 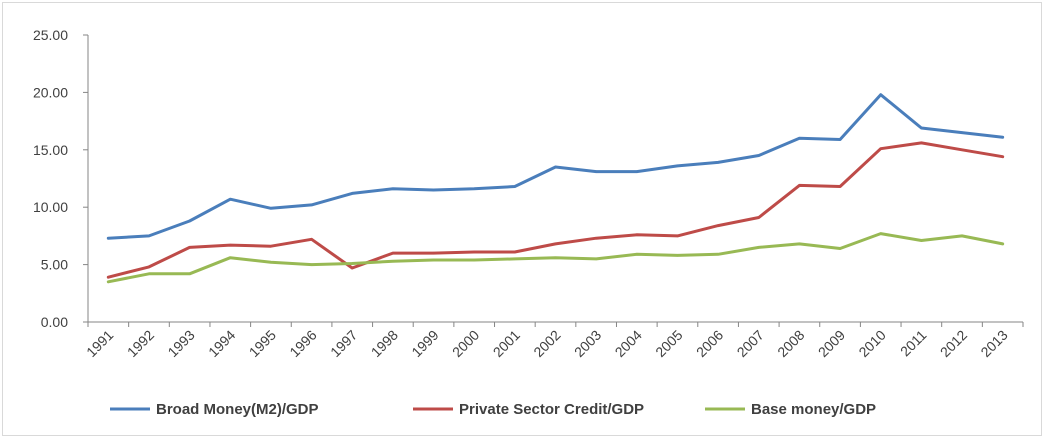 I want to click on y-tick-label: 20.00, so click(x=50, y=92).